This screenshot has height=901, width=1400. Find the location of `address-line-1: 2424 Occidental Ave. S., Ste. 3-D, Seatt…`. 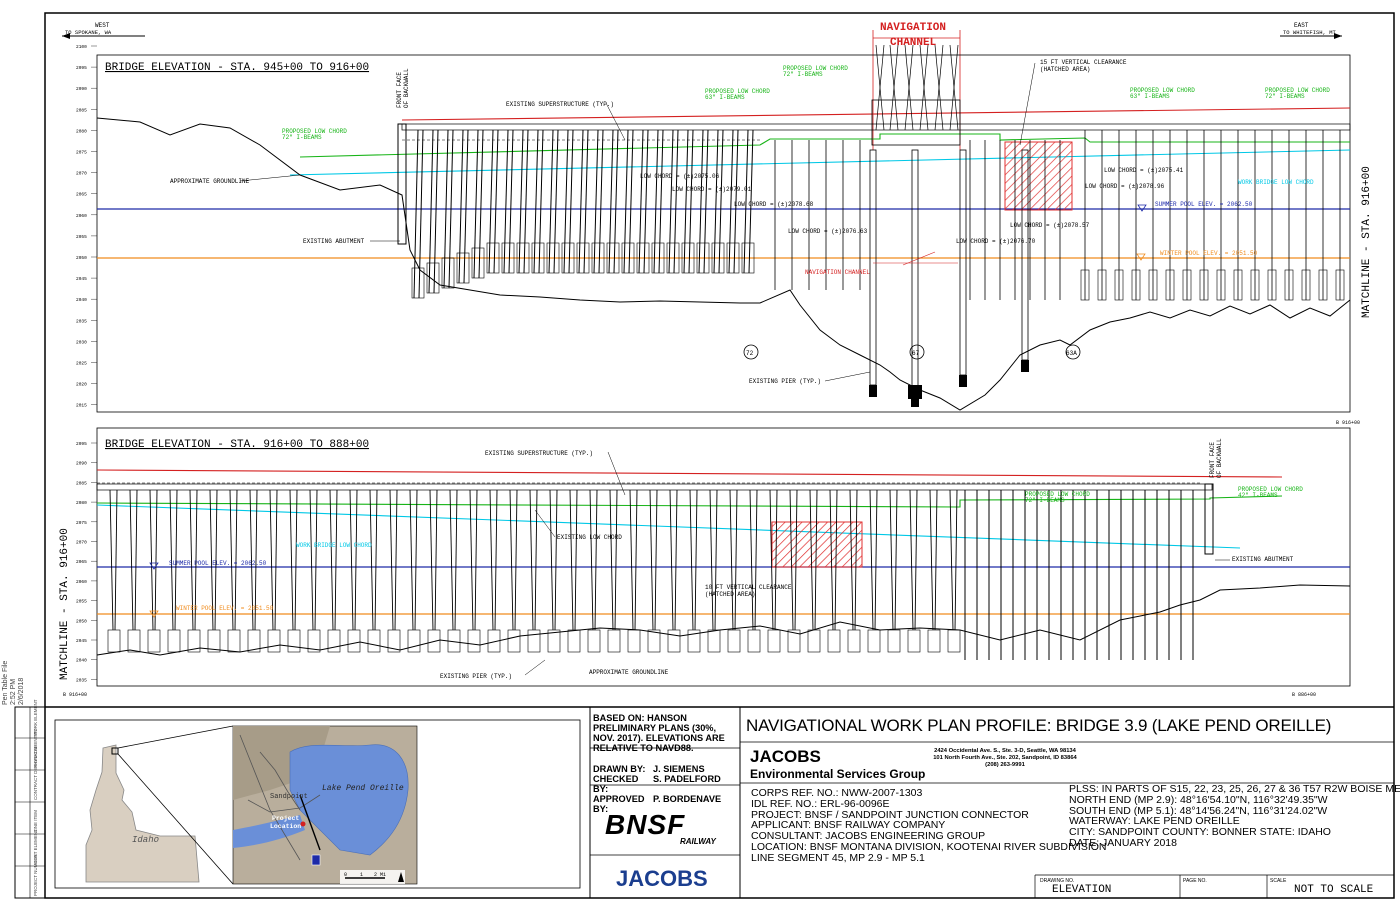

address-line-1: 2424 Occidental Ave. S., Ste. 3-D, Seatt… is located at coordinates (1005, 751).